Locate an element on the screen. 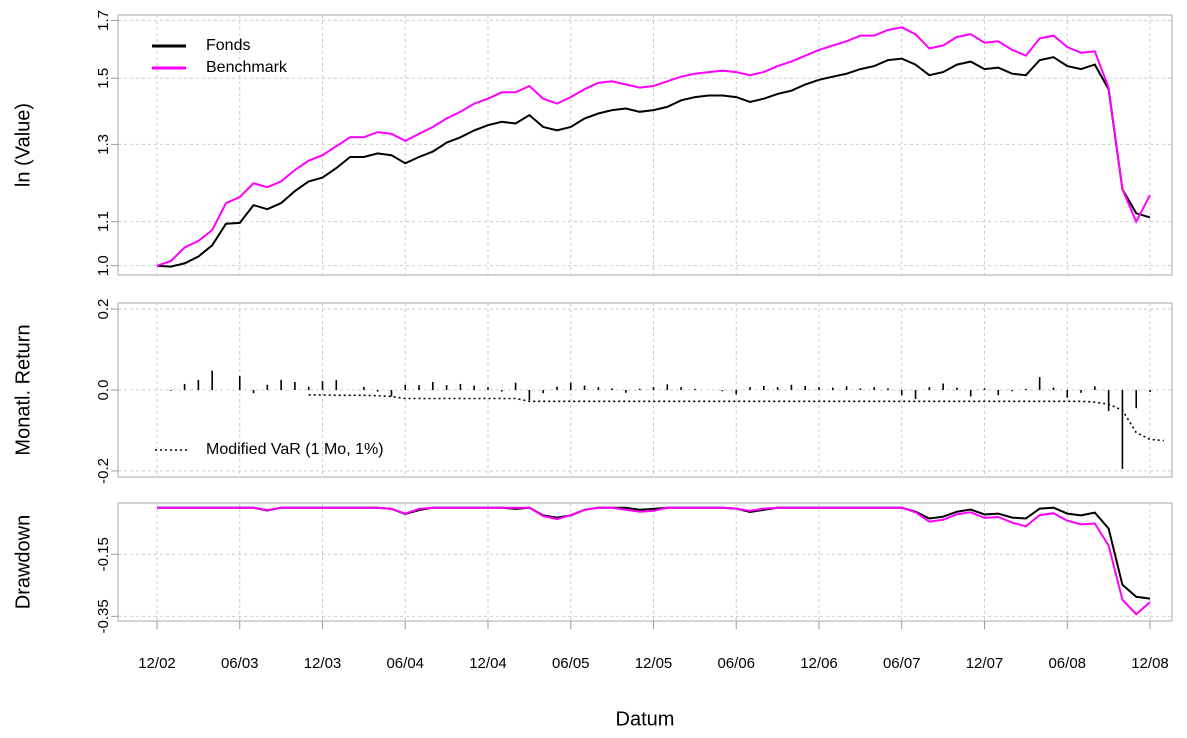  x-tick-label: 06/04 is located at coordinates (405, 663).